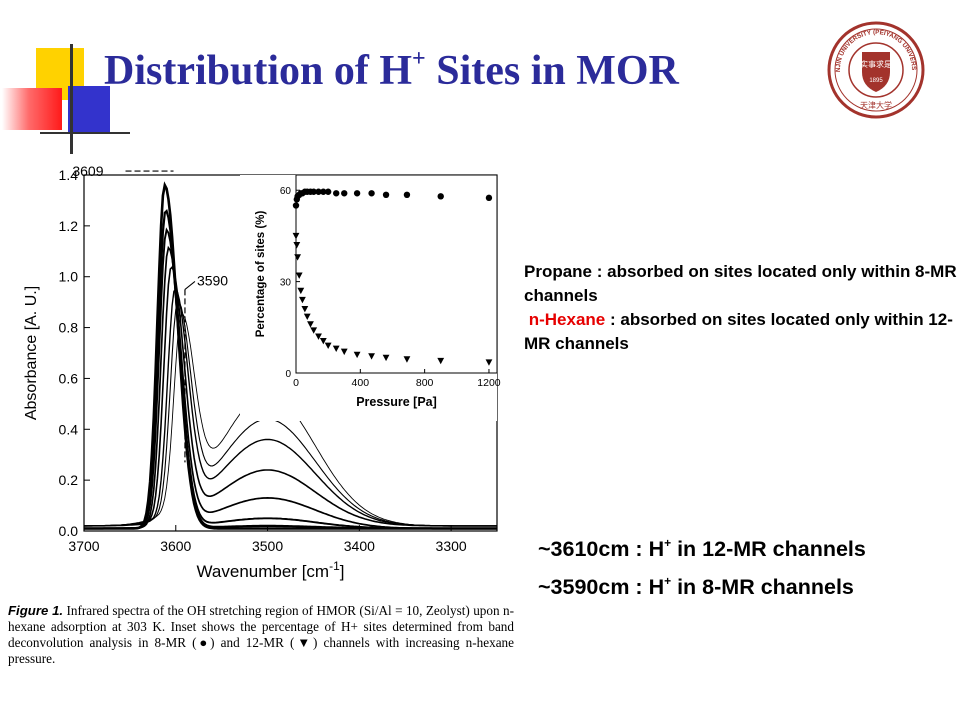  Describe the element at coordinates (69, 378) in the screenshot. I see `y-tick-label: 0.6` at that location.